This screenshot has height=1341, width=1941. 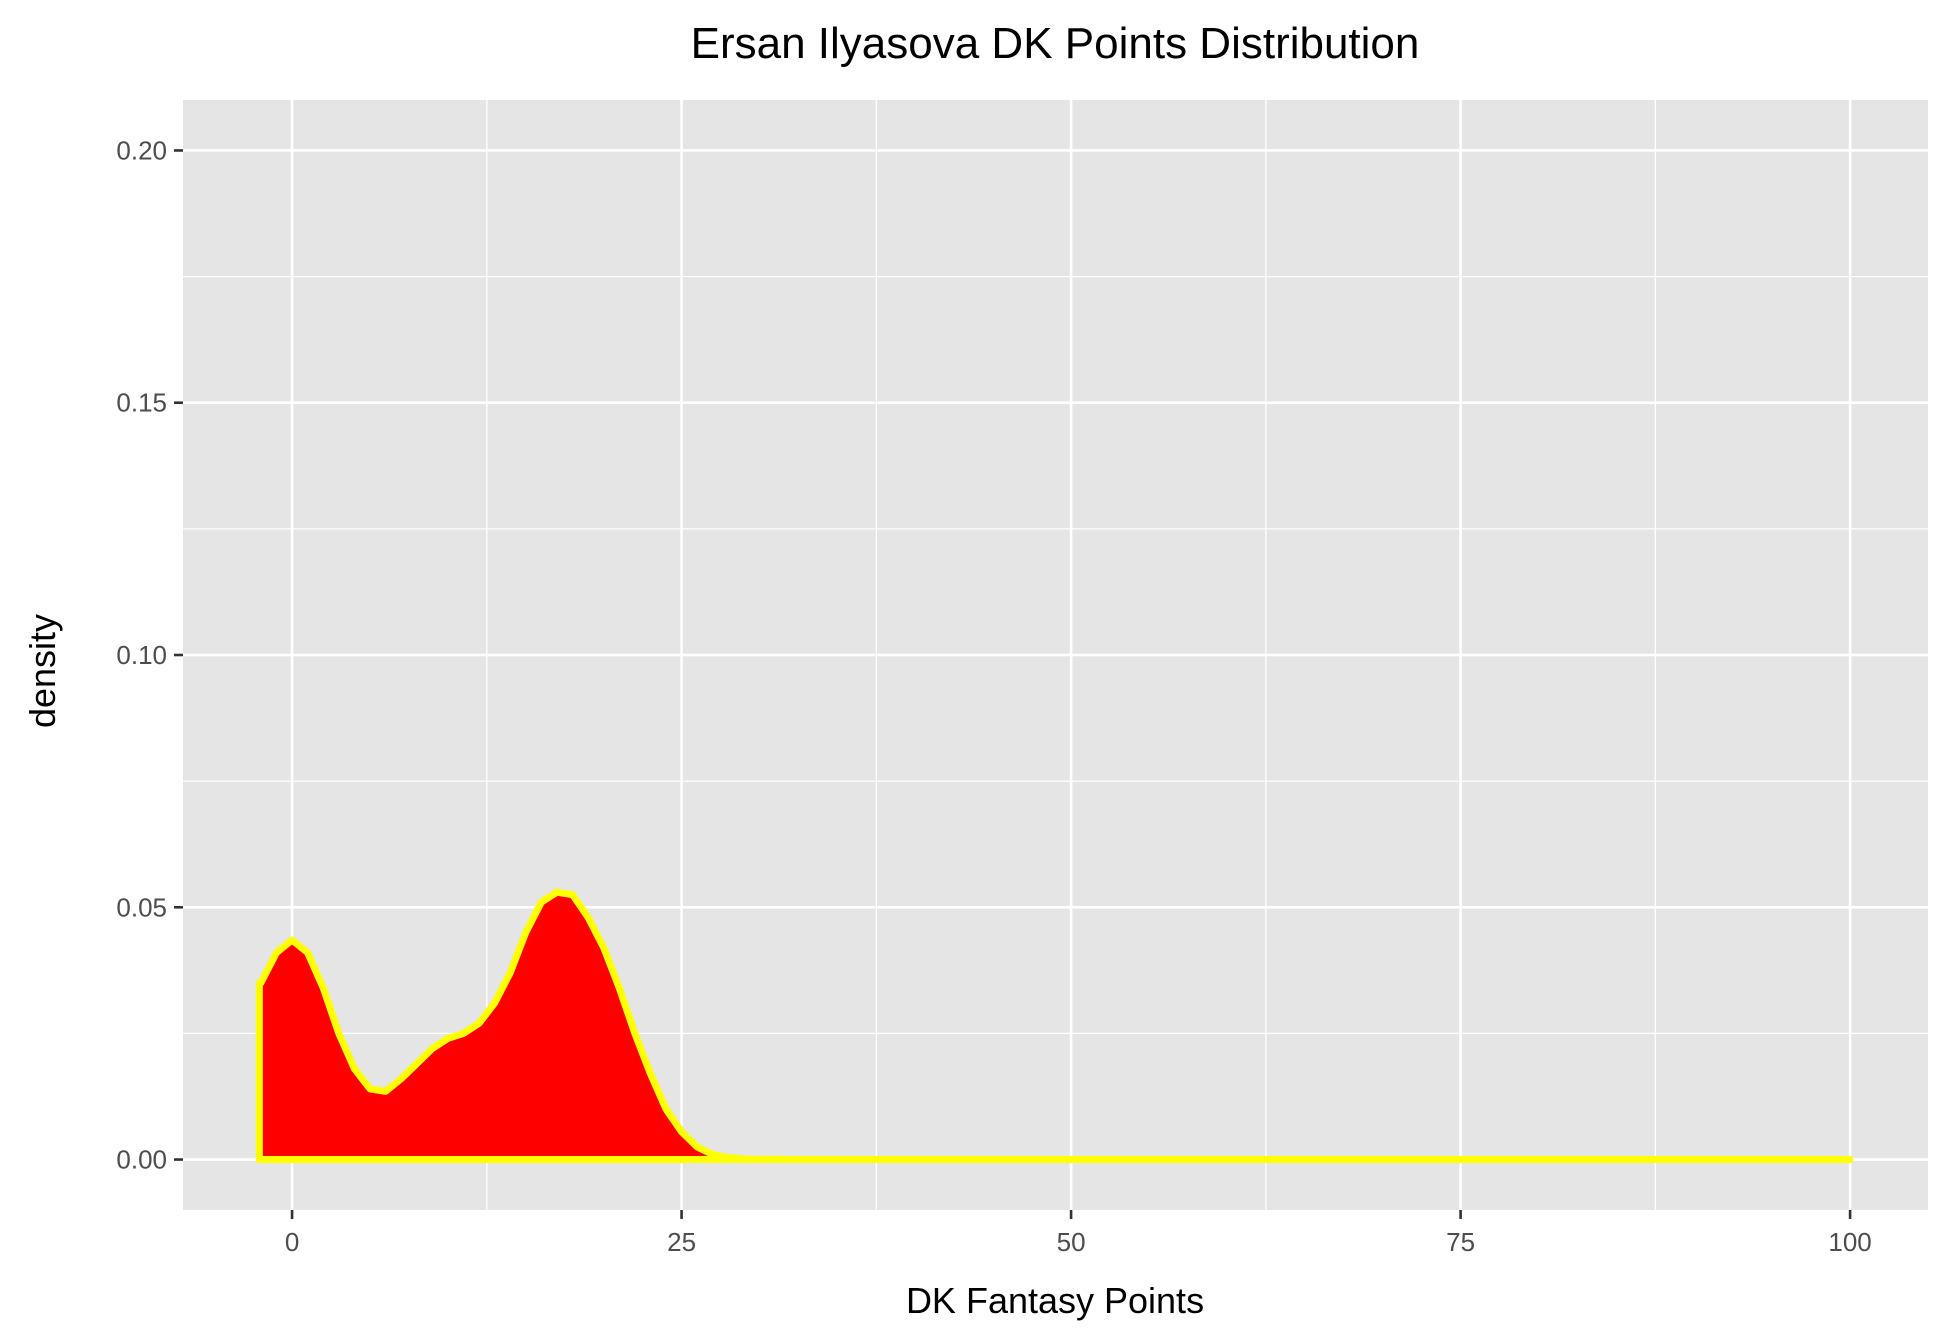 I want to click on y-tick-label: 0.05, so click(x=141, y=907).